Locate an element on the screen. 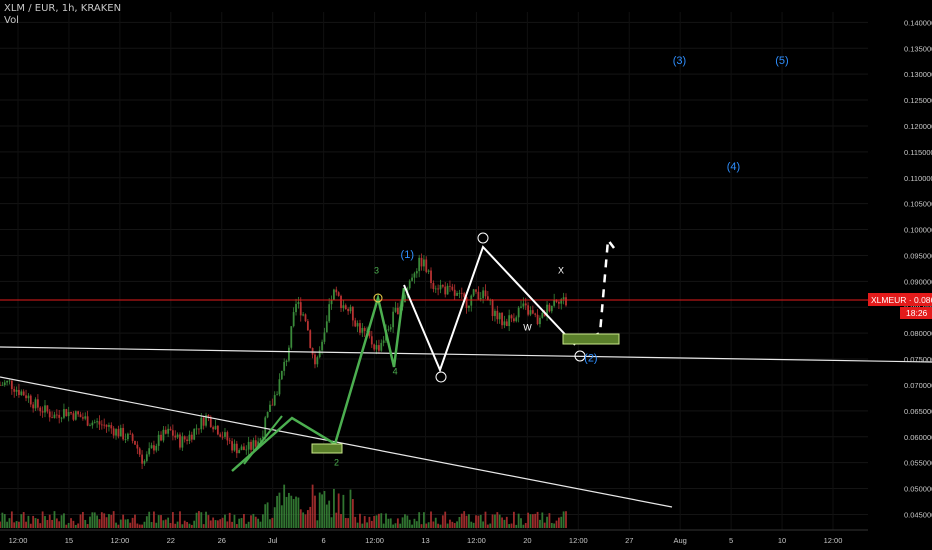 Image resolution: width=932 pixels, height=550 pixels. green-wave-leg2 is located at coordinates (263, 440).